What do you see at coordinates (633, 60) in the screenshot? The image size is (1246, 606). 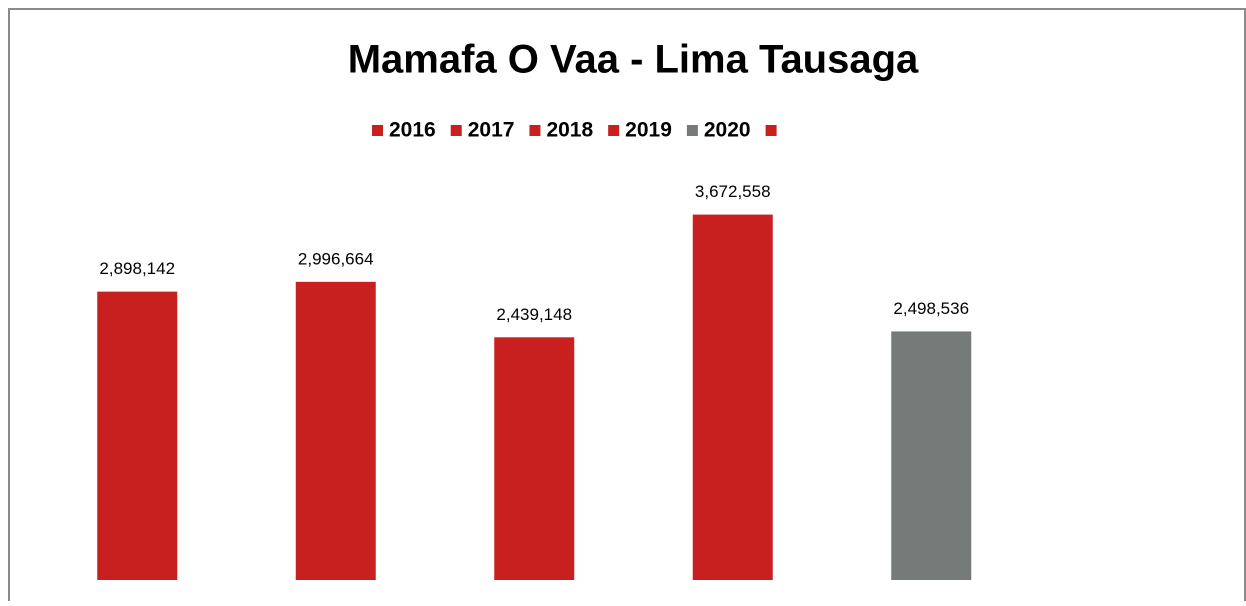 I see `chart-title: Mamafa O Vaa - Lima Tausaga` at bounding box center [633, 60].